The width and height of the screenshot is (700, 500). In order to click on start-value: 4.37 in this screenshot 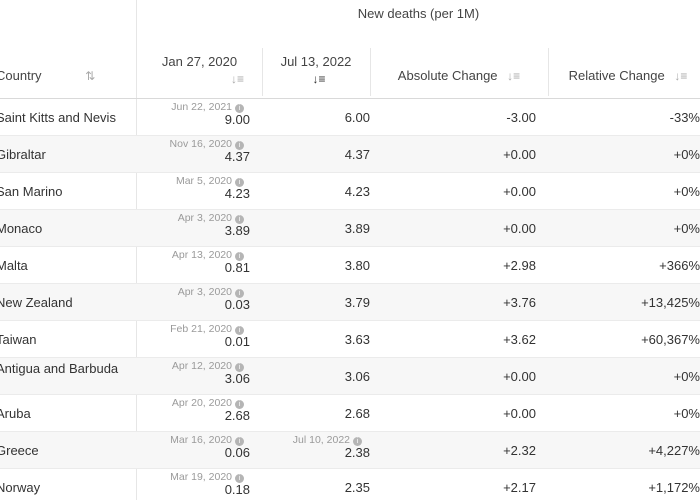, I will do `click(237, 156)`.